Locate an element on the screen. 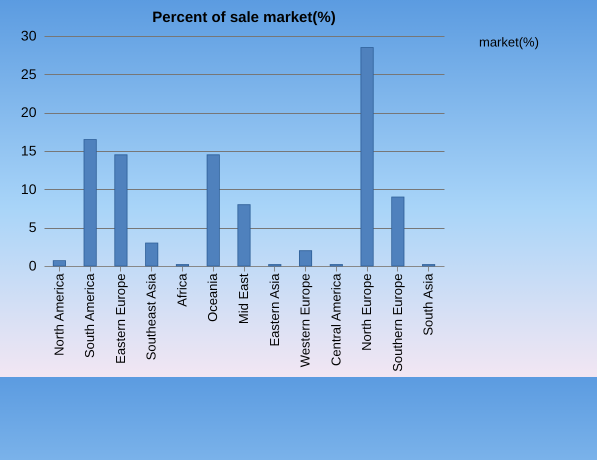  y-tick-label: 15 is located at coordinates (28, 150).